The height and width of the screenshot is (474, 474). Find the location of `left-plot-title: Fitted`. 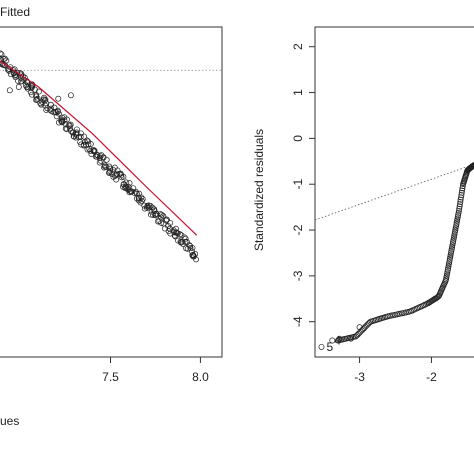

left-plot-title: Fitted is located at coordinates (15, 12).